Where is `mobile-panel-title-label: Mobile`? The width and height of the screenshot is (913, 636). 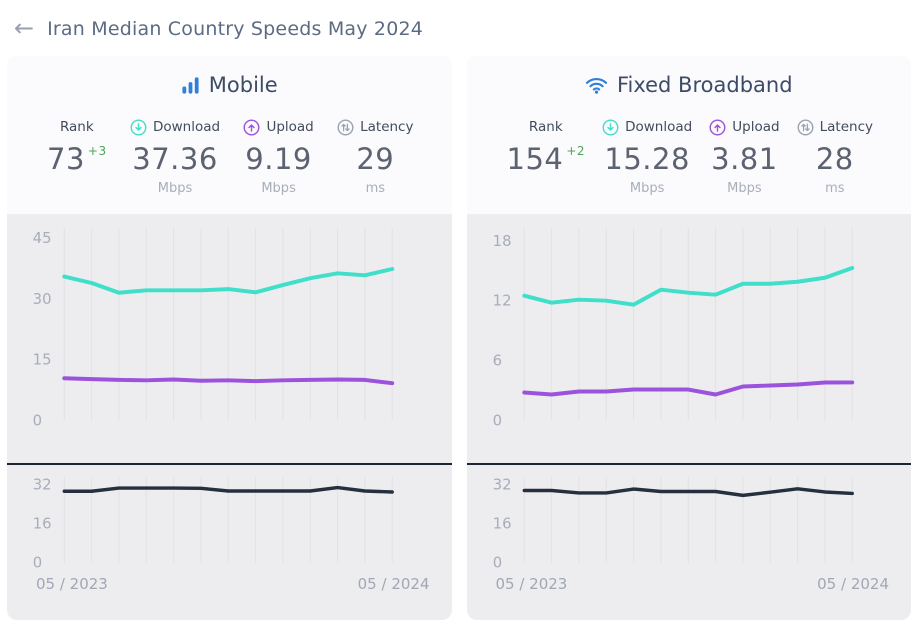 mobile-panel-title-label: Mobile is located at coordinates (243, 85).